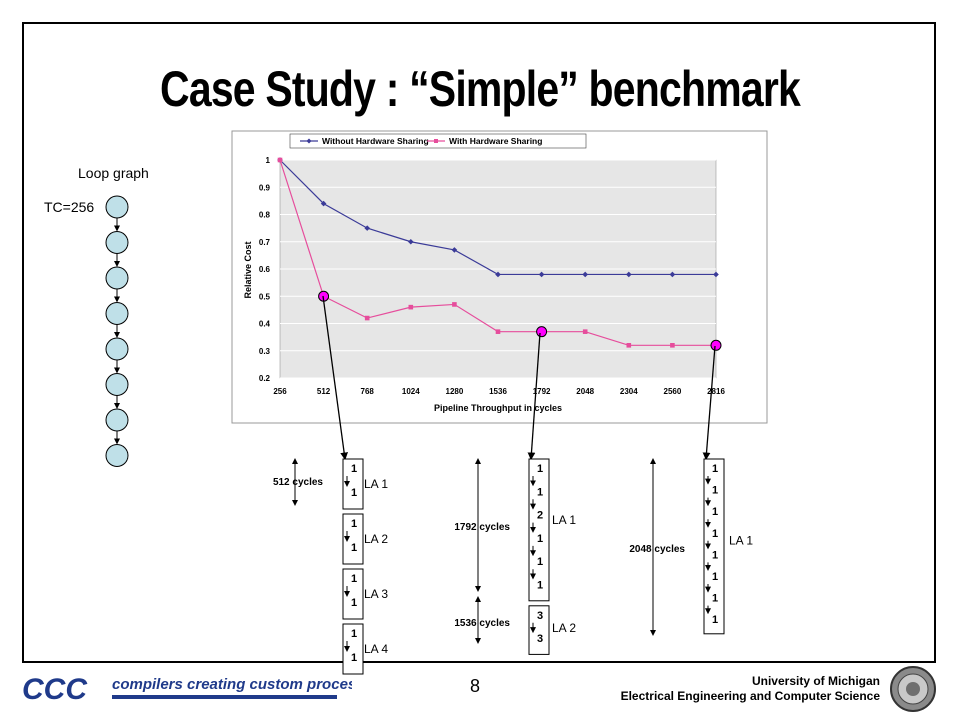 Image resolution: width=960 pixels, height=720 pixels. Describe the element at coordinates (673, 391) in the screenshot. I see `x-tick-label: 2560` at that location.